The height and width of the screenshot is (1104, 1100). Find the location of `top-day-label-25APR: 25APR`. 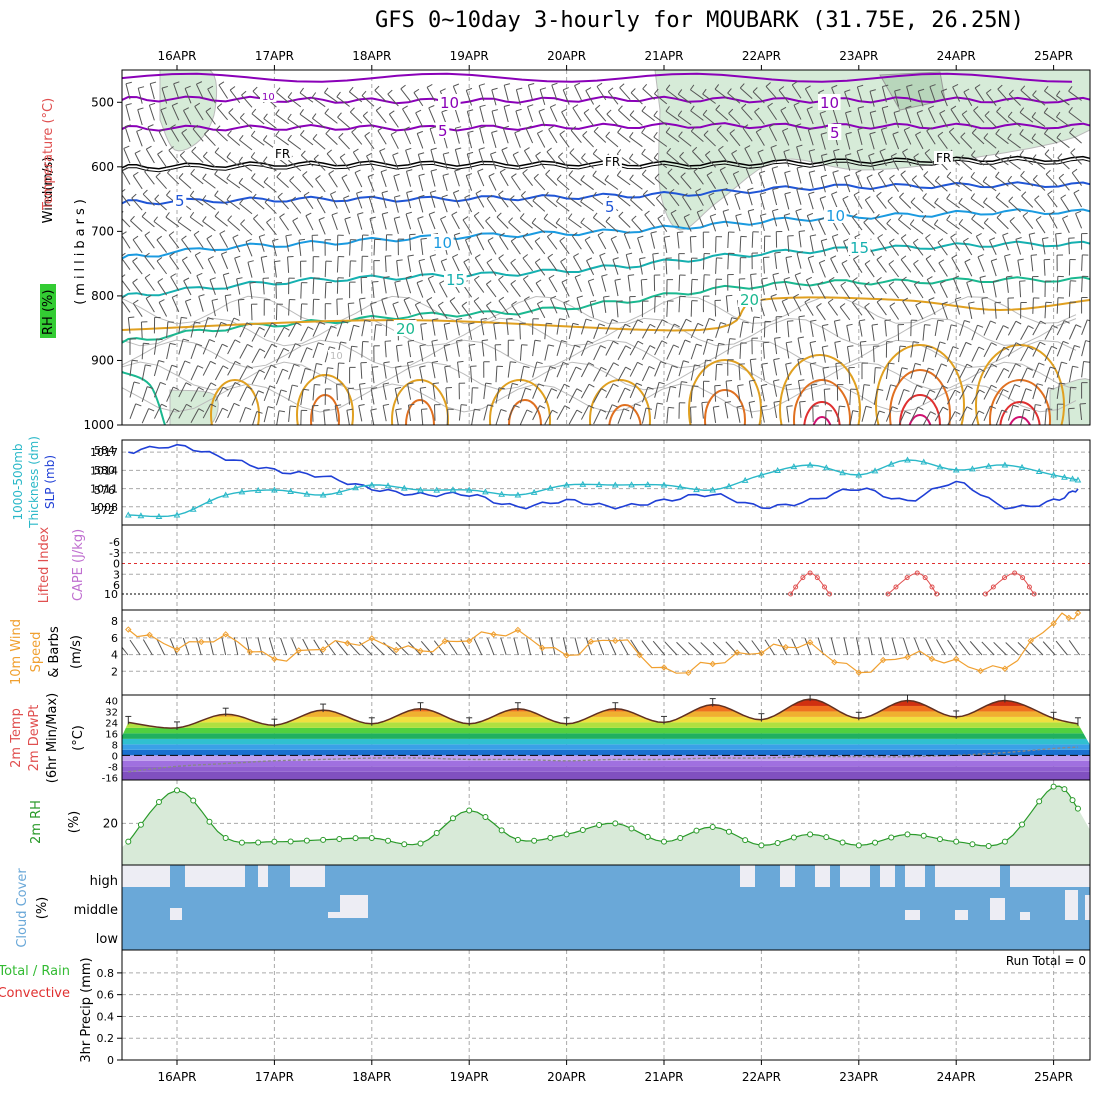

top-day-label-25APR: 25APR is located at coordinates (1053, 56).